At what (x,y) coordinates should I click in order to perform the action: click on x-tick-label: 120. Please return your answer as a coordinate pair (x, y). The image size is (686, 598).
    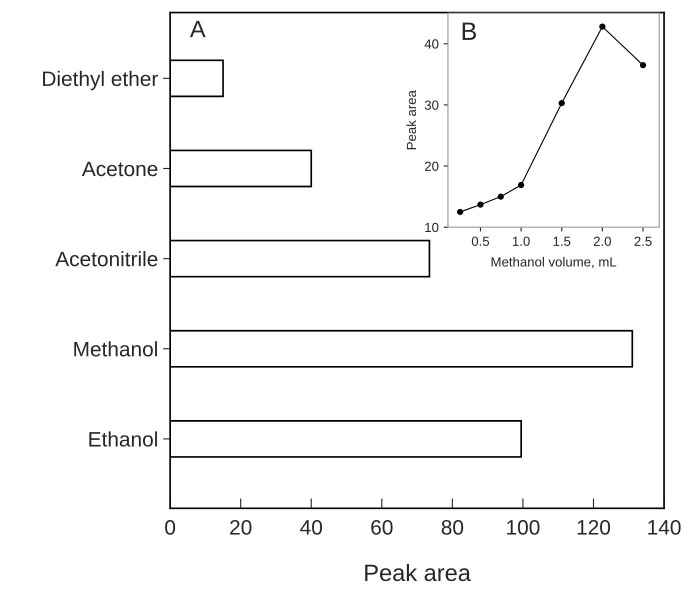
    Looking at the image, I should click on (594, 527).